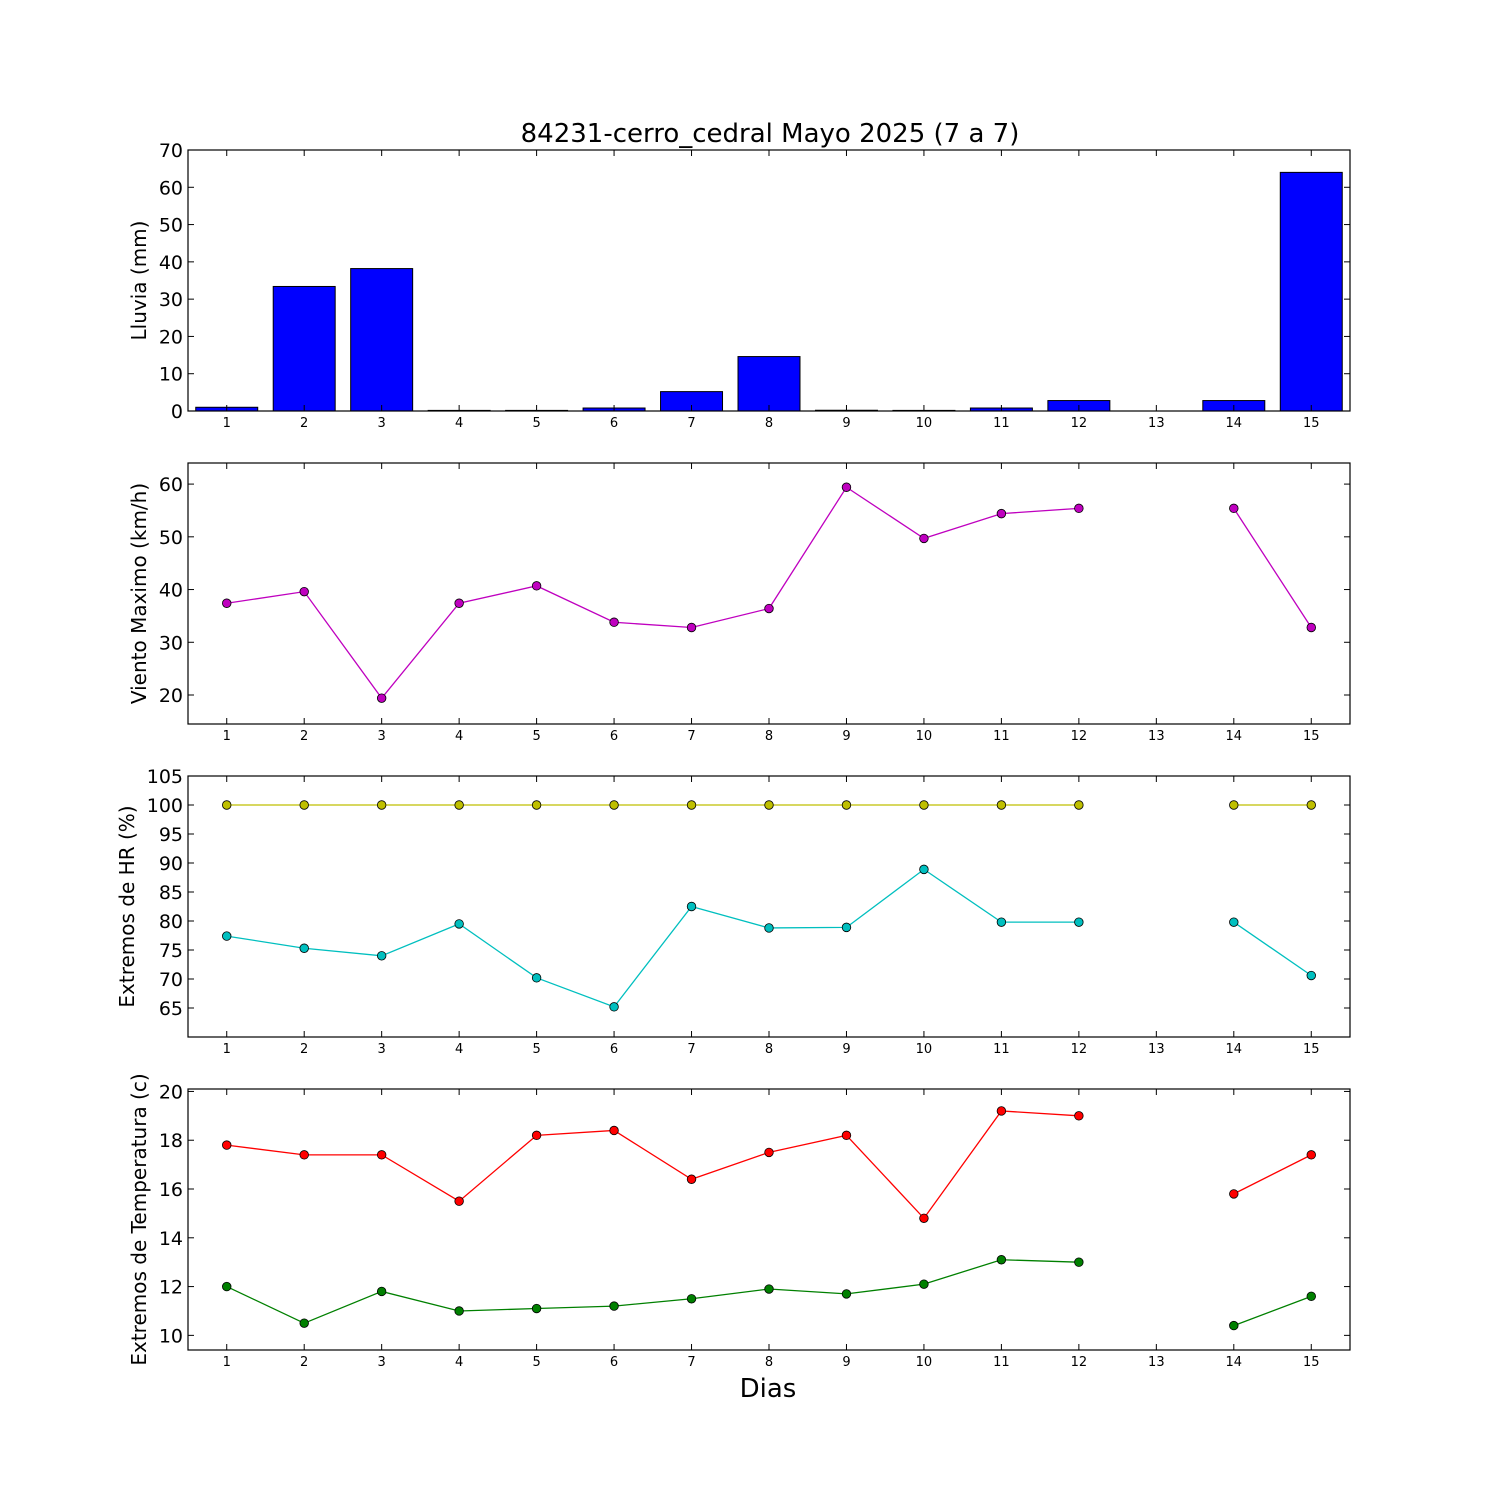 This screenshot has width=1500, height=1500. Describe the element at coordinates (171, 337) in the screenshot. I see `rain-ytick-label: 20` at that location.